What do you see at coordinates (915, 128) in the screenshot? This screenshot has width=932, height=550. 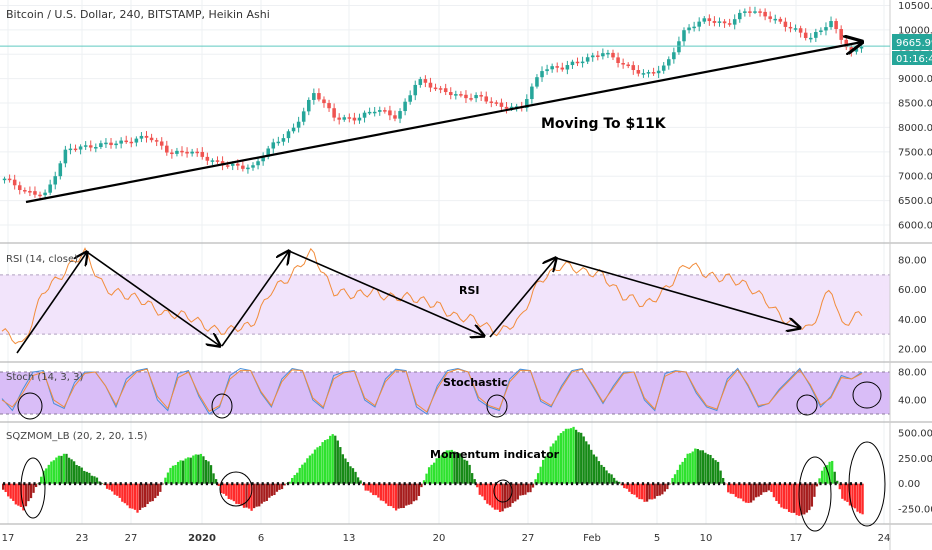 I see `price-tick-label: 8000.00` at bounding box center [915, 128].